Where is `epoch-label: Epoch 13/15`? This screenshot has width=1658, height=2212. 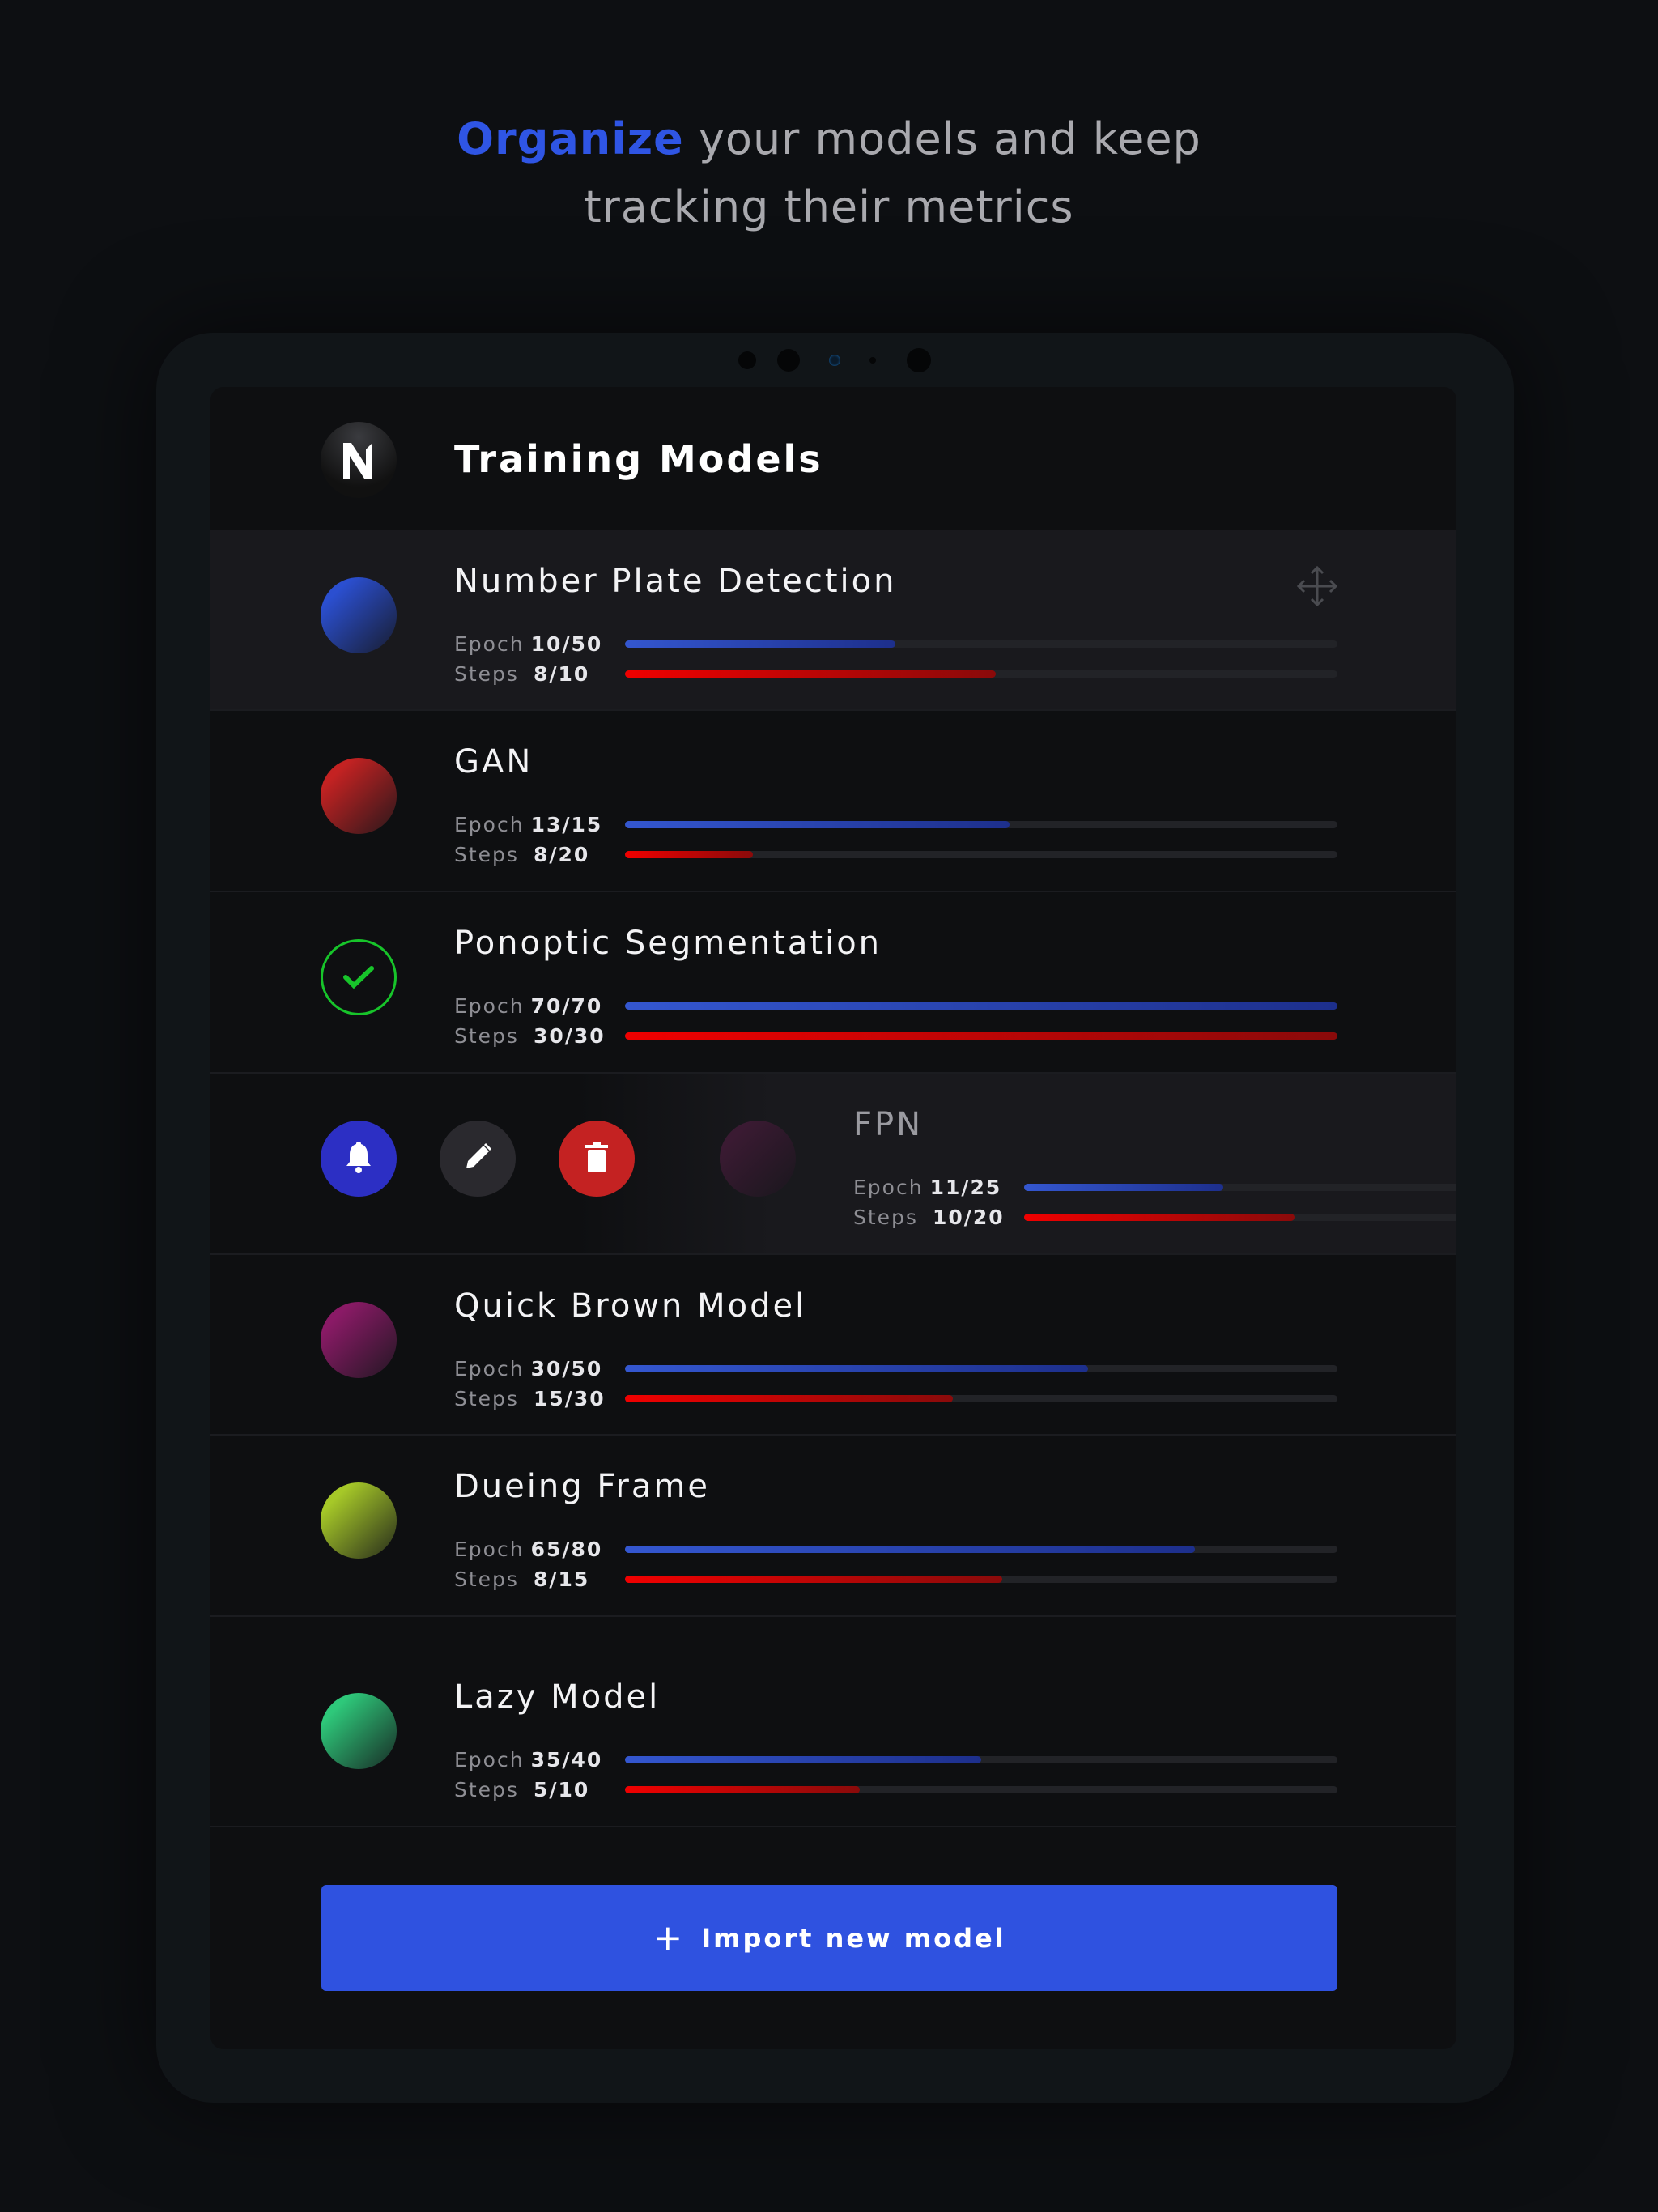 epoch-label: Epoch 13/15 is located at coordinates (528, 825).